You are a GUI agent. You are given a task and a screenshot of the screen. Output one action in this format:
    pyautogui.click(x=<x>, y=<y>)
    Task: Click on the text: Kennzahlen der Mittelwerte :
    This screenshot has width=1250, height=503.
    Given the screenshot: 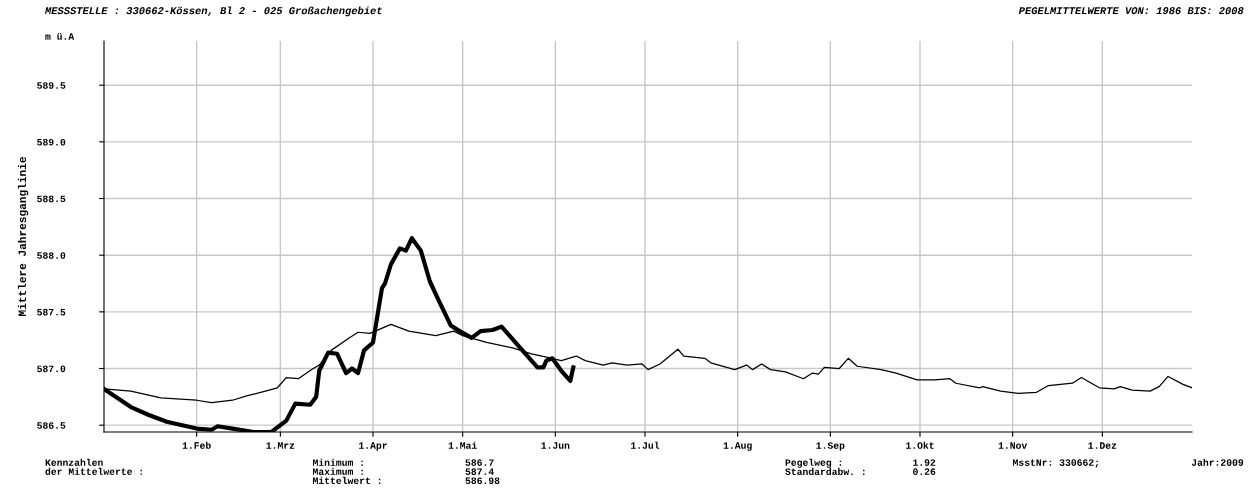 What is the action you would take?
    pyautogui.click(x=93, y=466)
    